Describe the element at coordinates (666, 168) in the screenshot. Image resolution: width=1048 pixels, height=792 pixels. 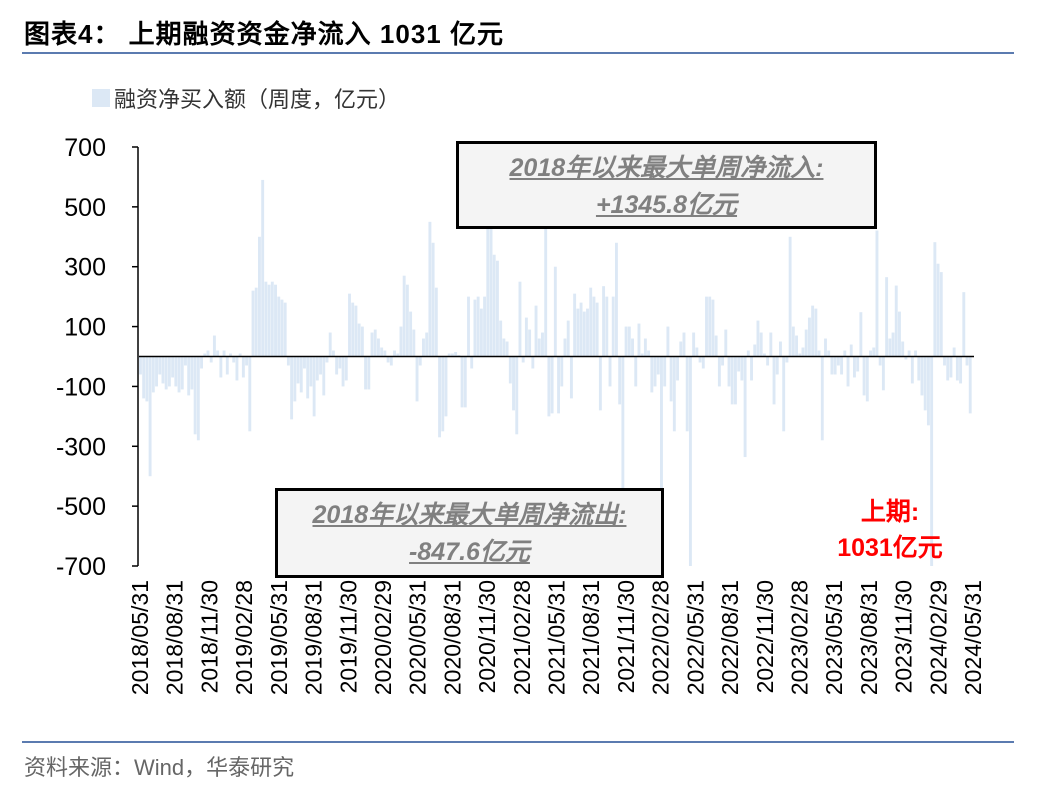
I see `max-inflow-line1: 2018年以来最大单周净流入:` at that location.